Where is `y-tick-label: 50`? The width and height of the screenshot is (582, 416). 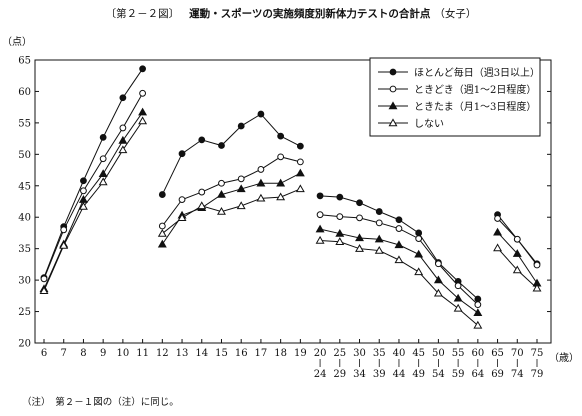
y-tick-label: 50 is located at coordinates (24, 155).